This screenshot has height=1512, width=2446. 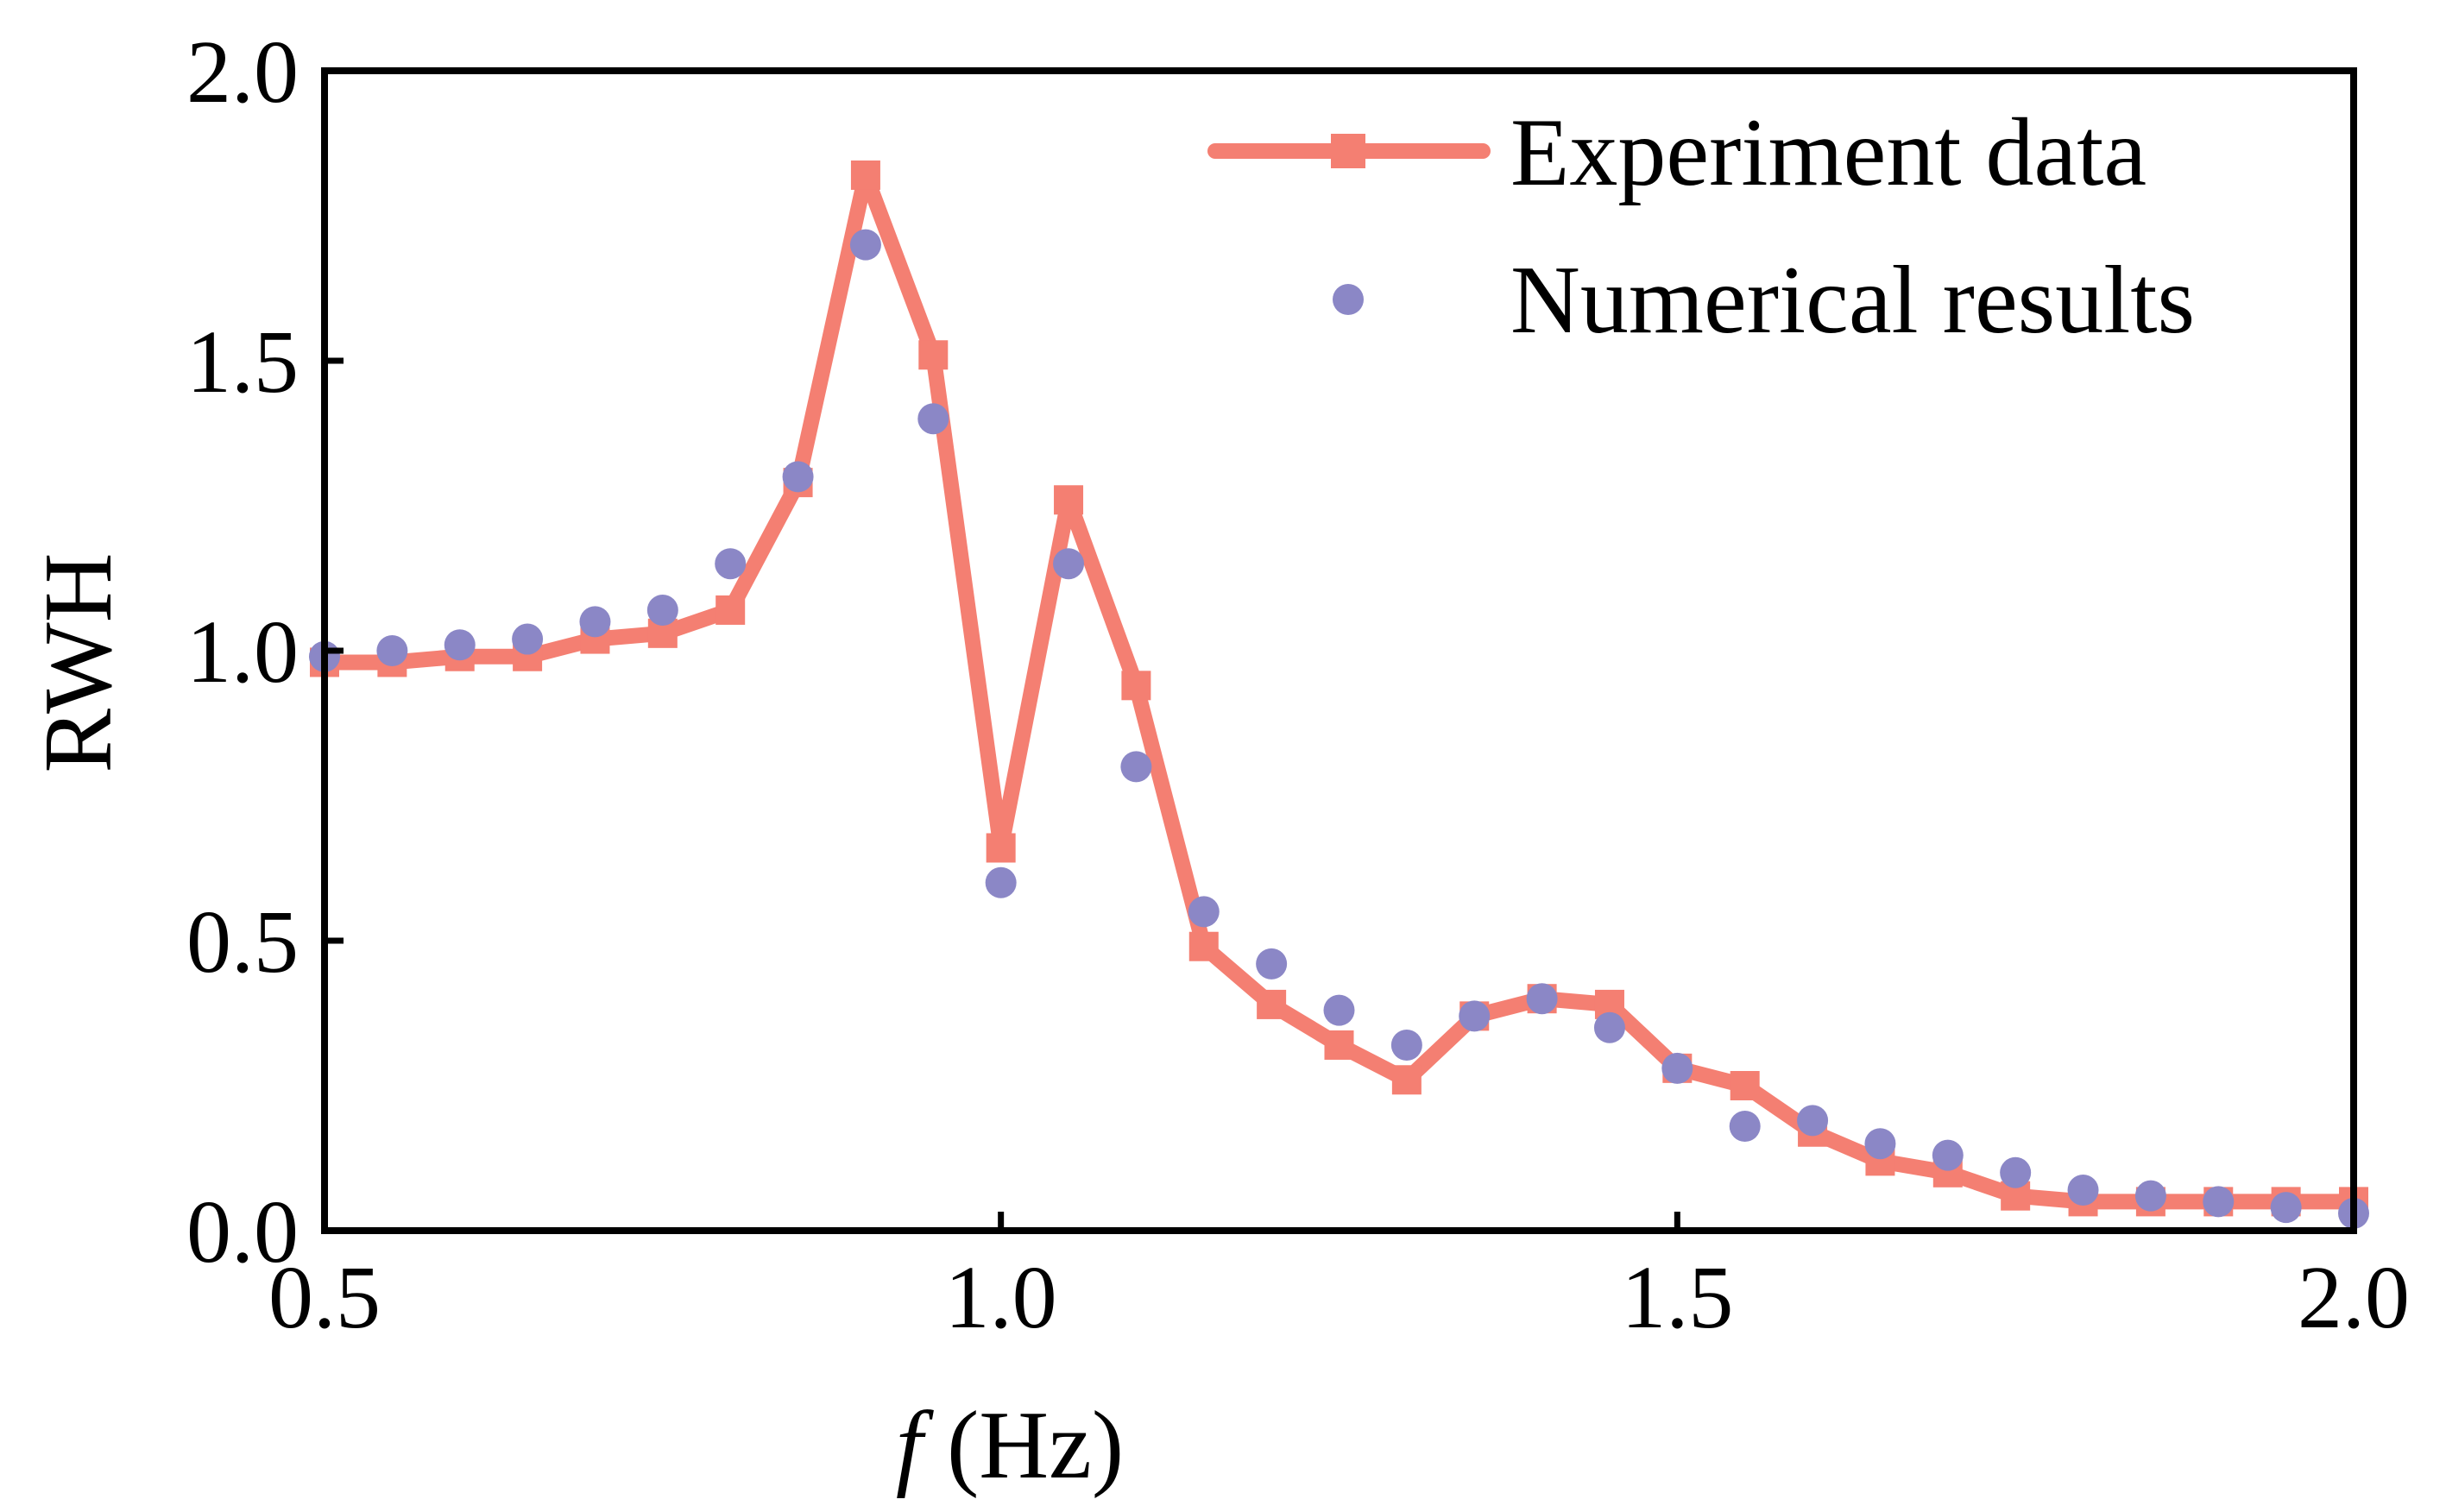 I want to click on y-tick-label-1.5: 1.5, so click(x=243, y=362).